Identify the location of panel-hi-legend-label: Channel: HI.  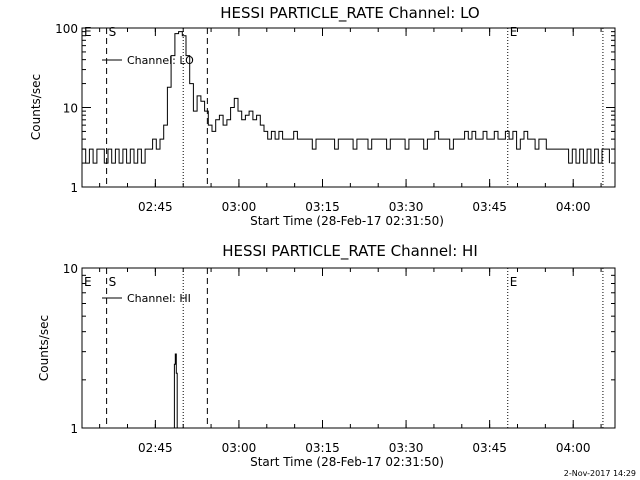
(159, 298).